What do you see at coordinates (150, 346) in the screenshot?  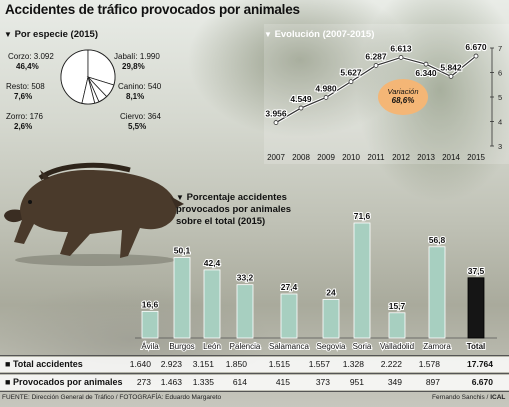 I see `bar-category-label: Ávila` at bounding box center [150, 346].